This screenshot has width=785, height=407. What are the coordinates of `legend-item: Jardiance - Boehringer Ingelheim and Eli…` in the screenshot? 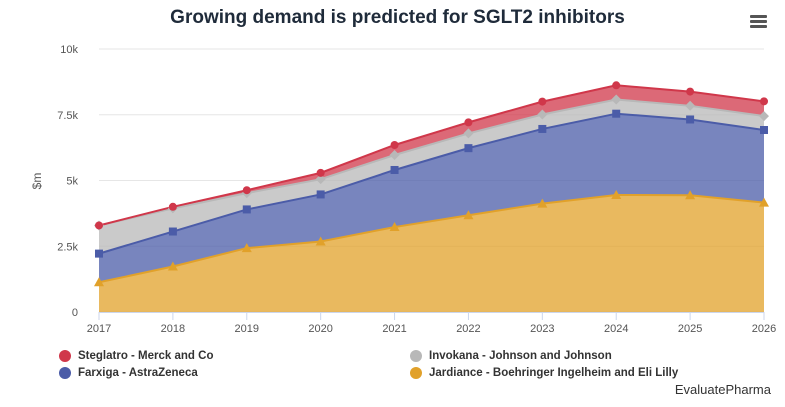 It's located at (544, 373).